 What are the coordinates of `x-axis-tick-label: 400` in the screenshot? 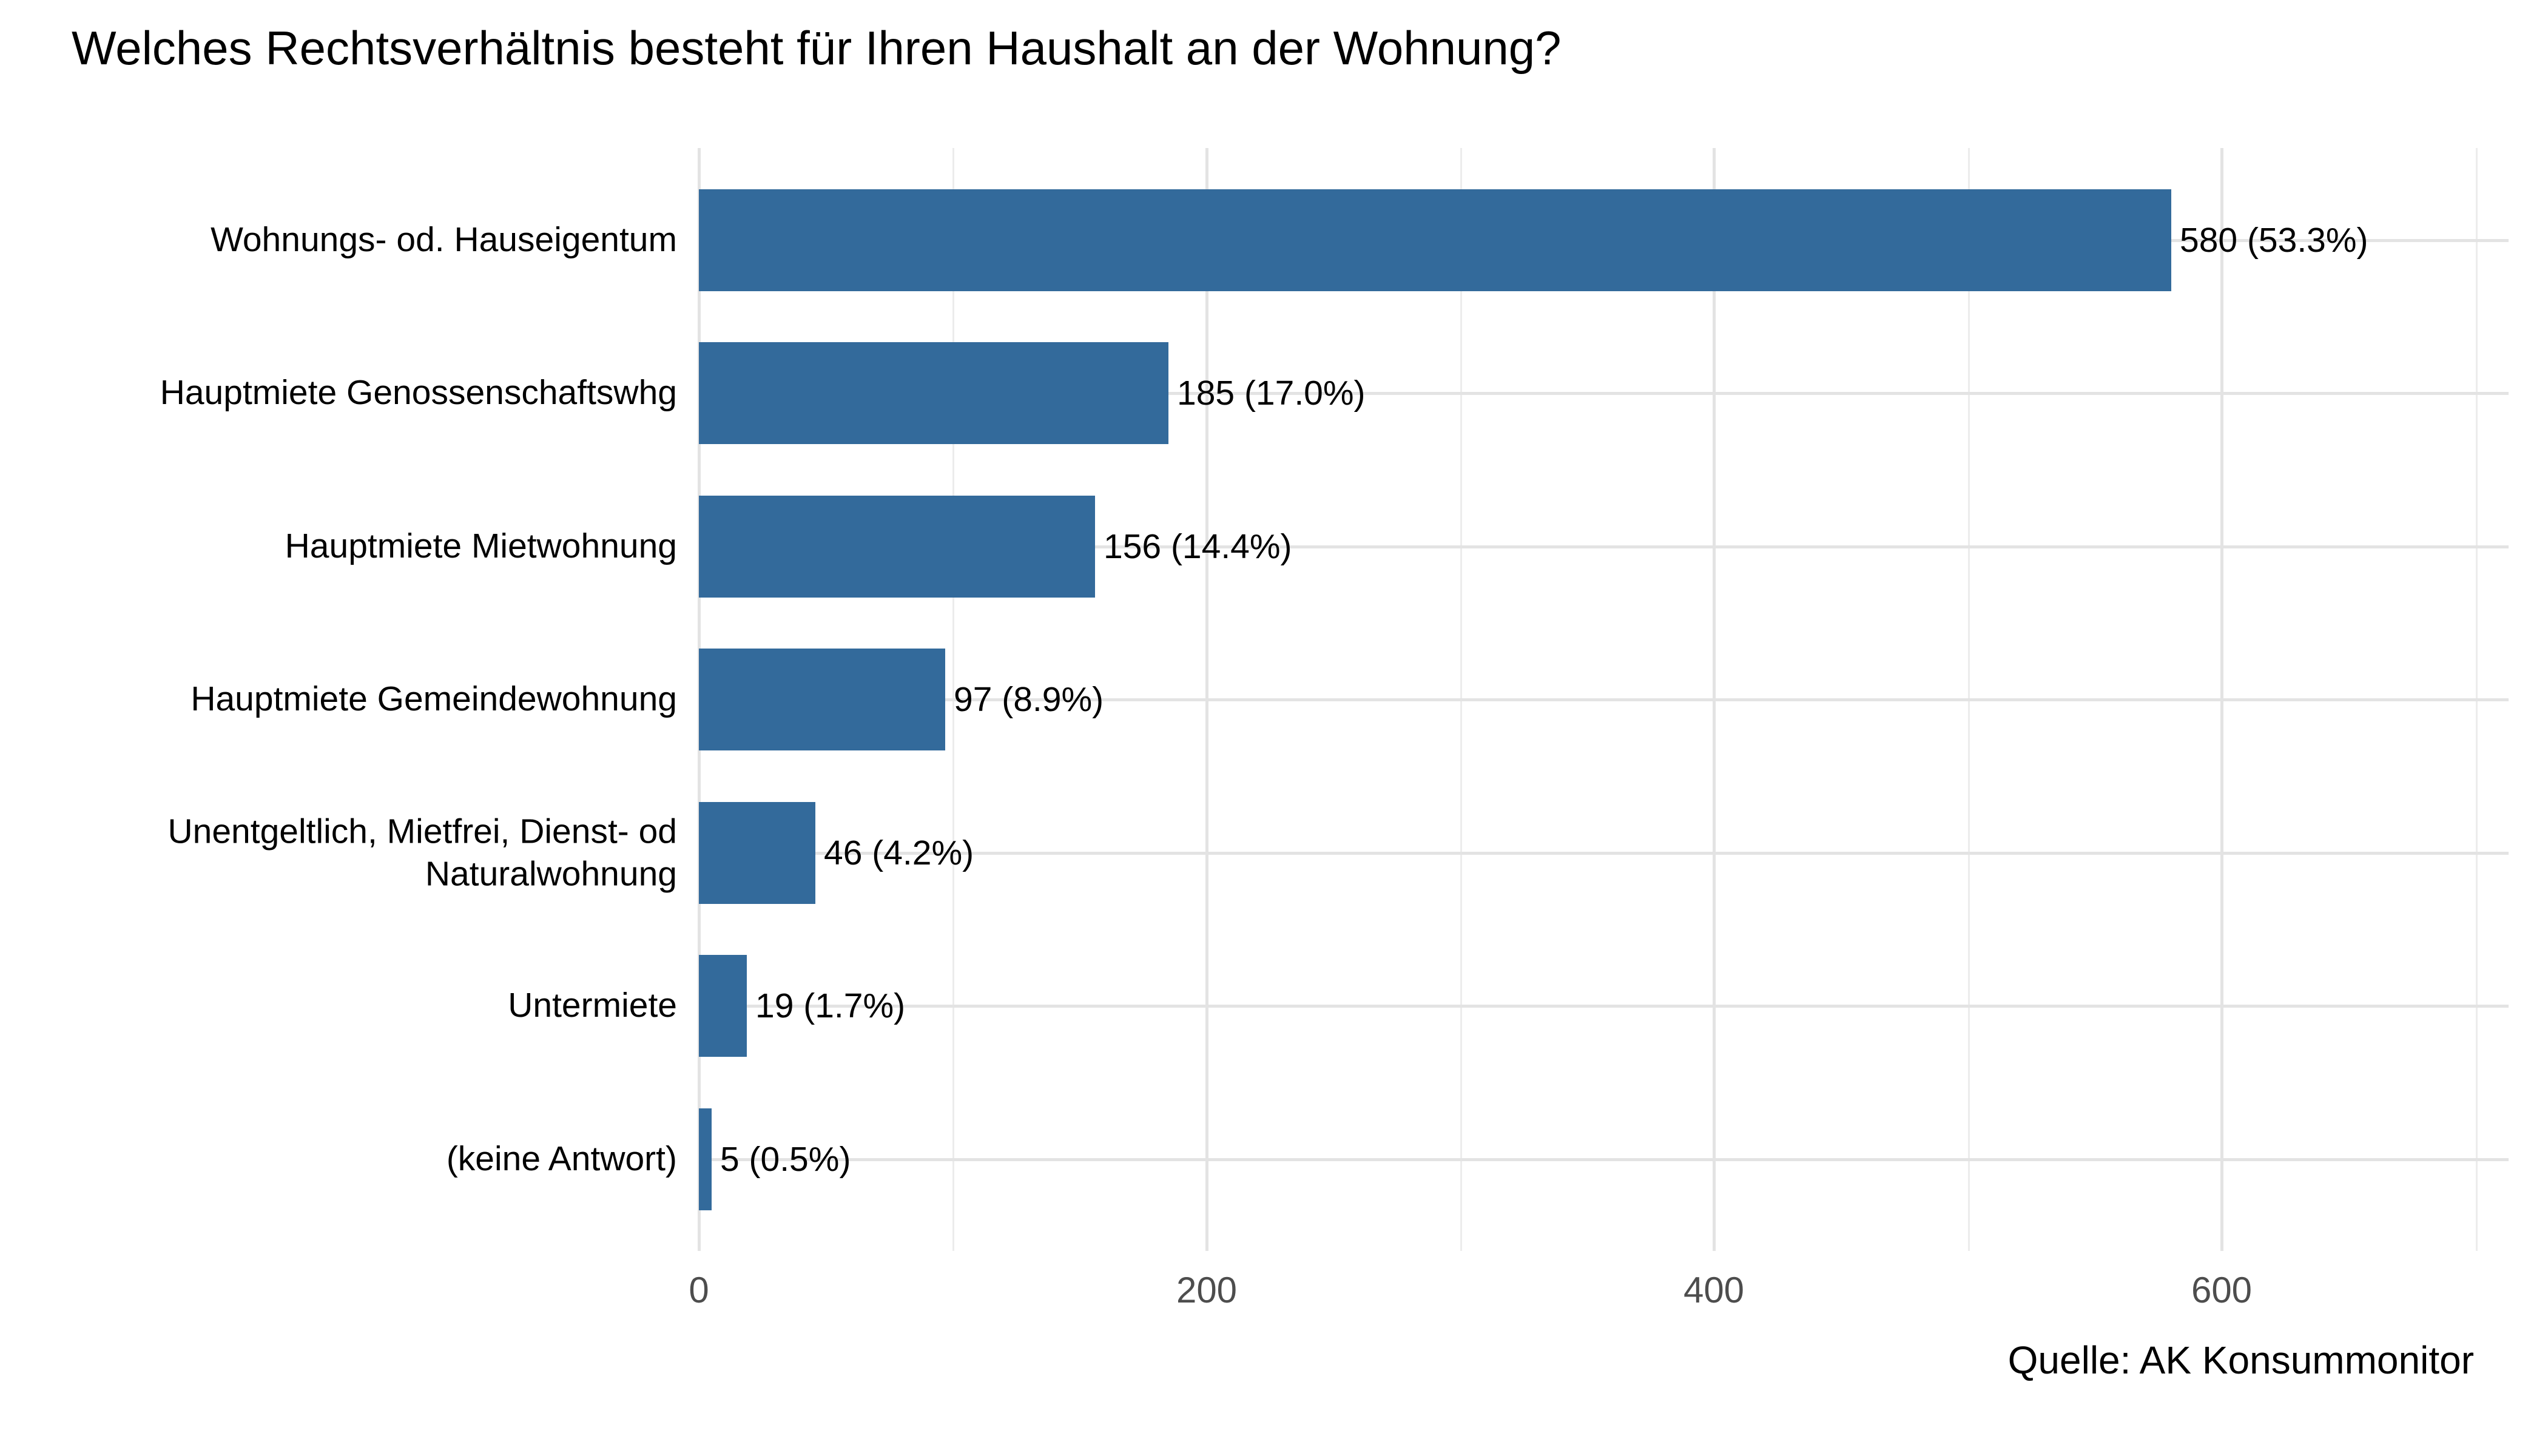 It's located at (1714, 1290).